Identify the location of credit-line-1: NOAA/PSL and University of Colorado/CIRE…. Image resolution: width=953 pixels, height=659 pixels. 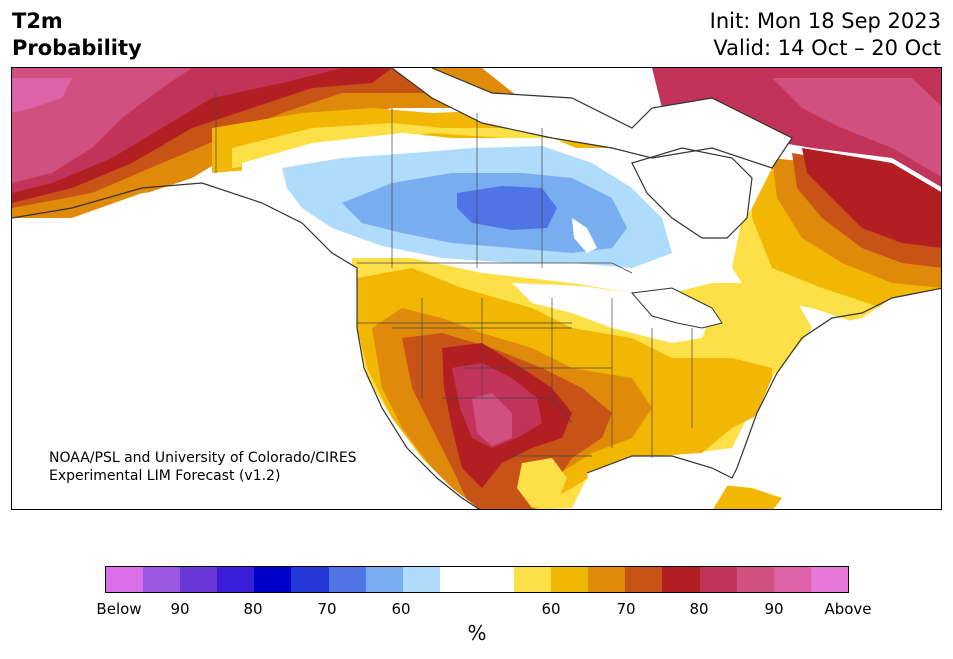
(203, 458).